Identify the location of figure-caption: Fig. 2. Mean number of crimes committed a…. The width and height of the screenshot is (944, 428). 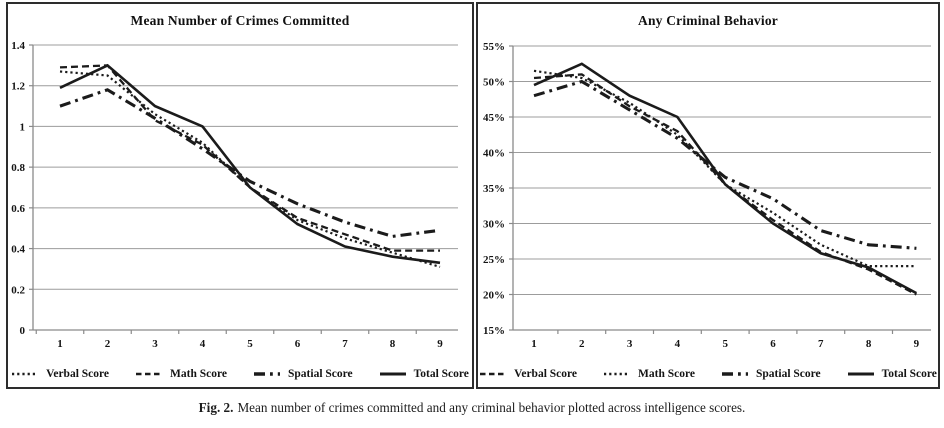
(472, 408).